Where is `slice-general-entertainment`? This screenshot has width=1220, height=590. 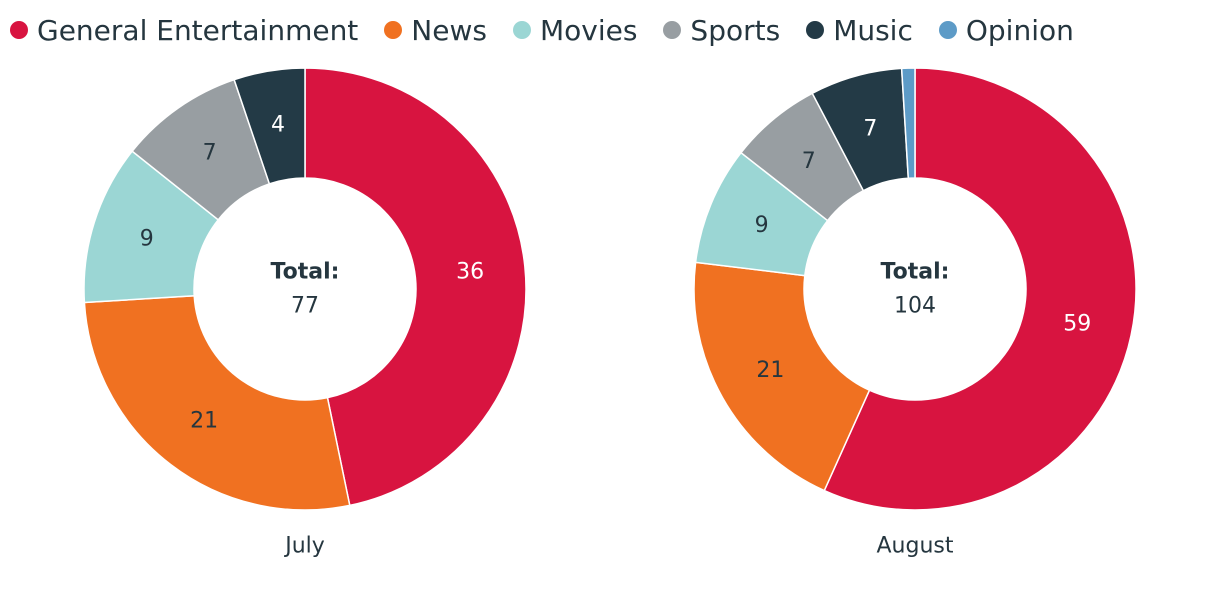 slice-general-entertainment is located at coordinates (415, 287).